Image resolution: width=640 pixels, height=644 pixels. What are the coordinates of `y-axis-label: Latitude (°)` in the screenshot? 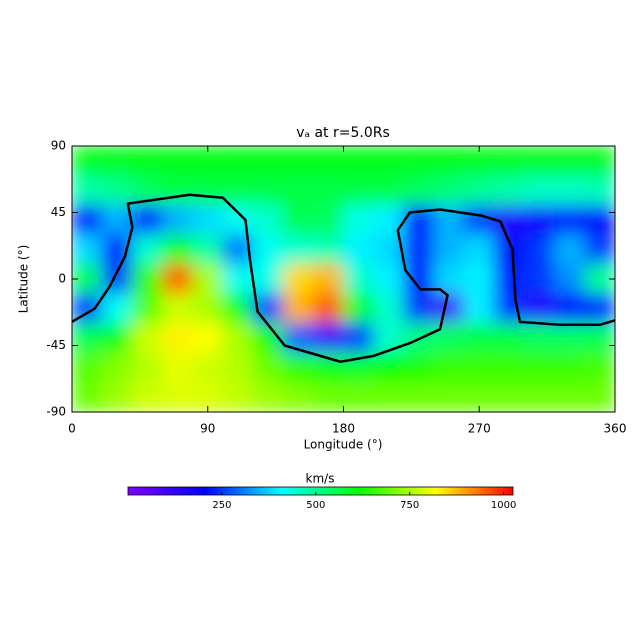 It's located at (24, 279).